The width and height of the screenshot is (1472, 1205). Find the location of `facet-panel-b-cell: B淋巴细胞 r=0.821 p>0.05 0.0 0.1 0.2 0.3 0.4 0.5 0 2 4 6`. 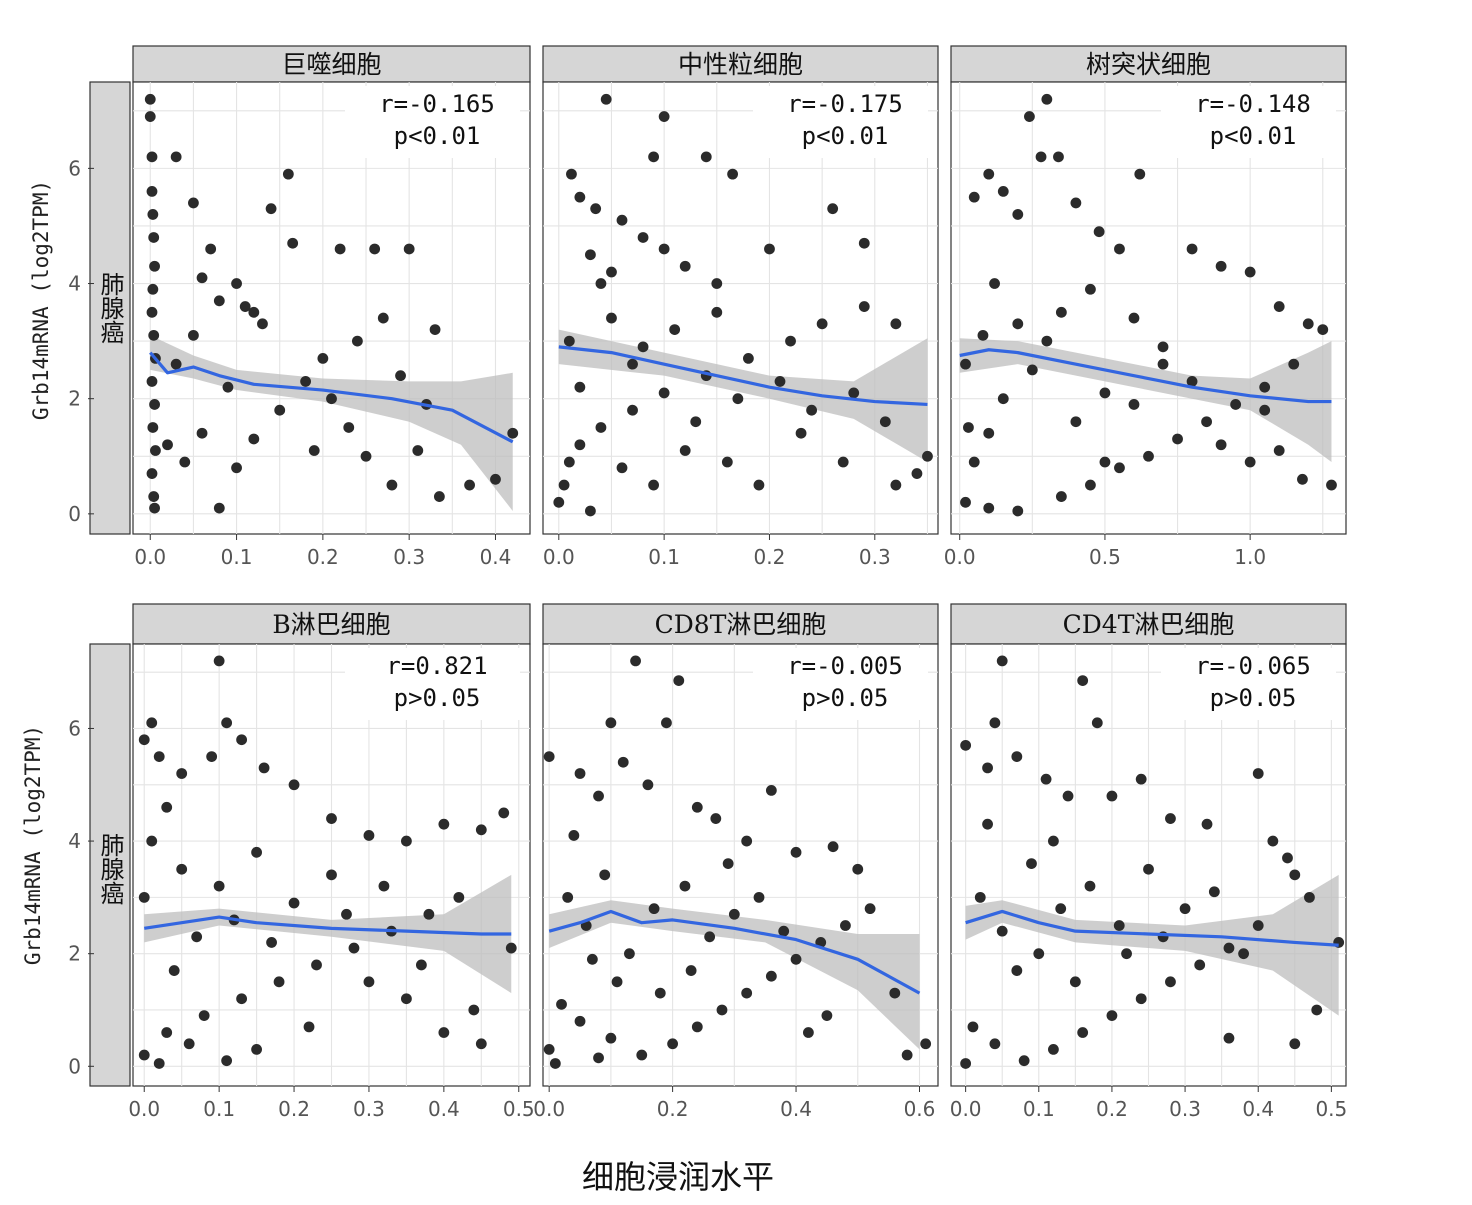

facet-panel-b-cell: B淋巴细胞 r=0.821 p>0.05 0.0 0.1 0.2 0.3 0.4 0.5 0 2 4 6 is located at coordinates (301, 862).